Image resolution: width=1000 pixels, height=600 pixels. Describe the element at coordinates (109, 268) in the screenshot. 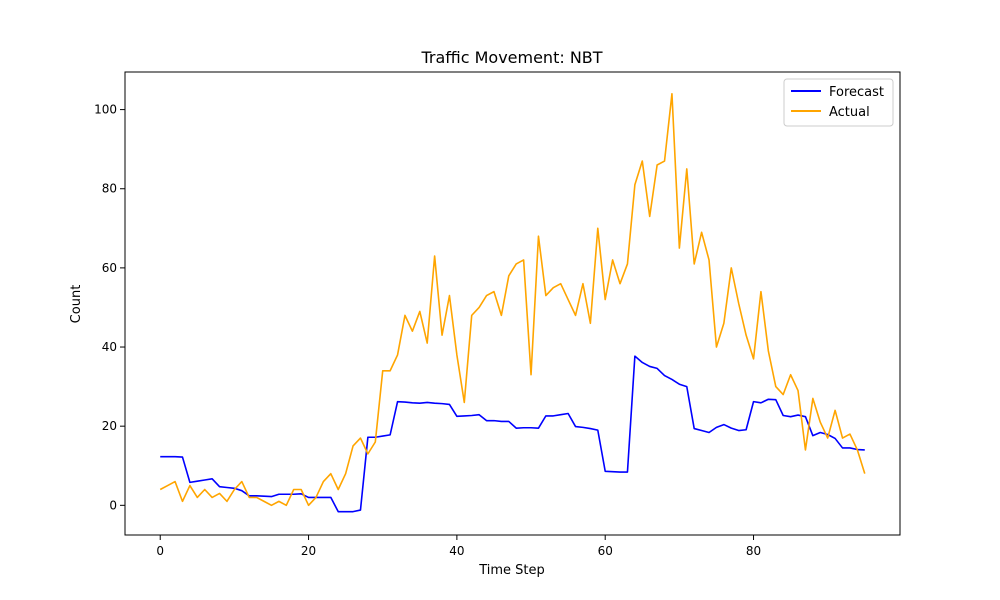

I see `y-tick-label: 60` at that location.